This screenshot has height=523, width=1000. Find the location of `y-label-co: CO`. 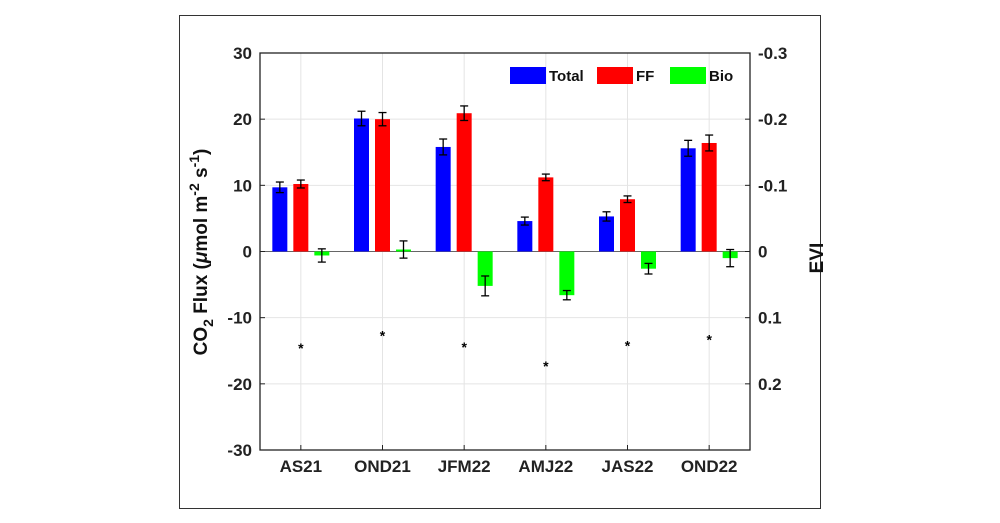

y-label-co: CO is located at coordinates (201, 341).